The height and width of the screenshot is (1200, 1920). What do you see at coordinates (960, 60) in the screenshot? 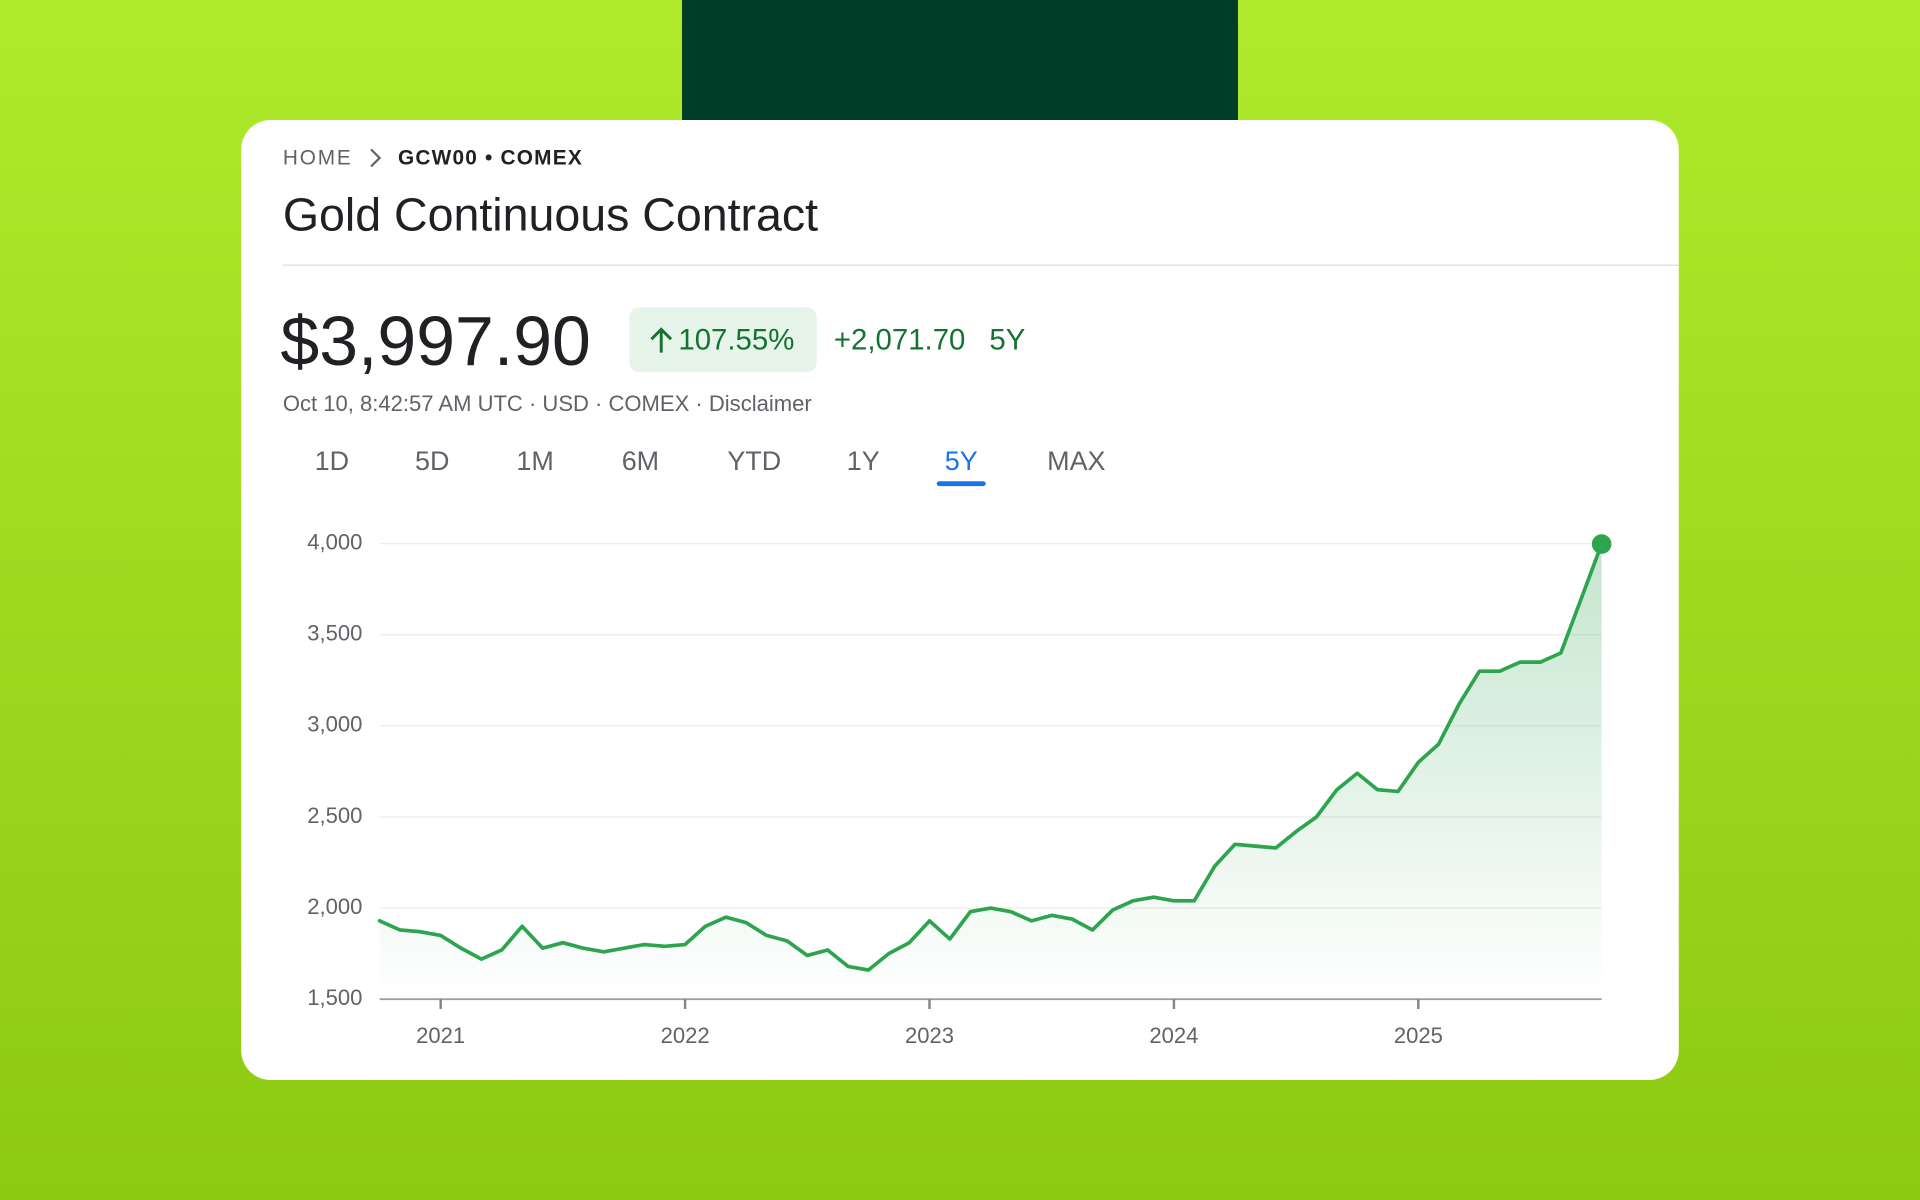
I see `top-block` at bounding box center [960, 60].